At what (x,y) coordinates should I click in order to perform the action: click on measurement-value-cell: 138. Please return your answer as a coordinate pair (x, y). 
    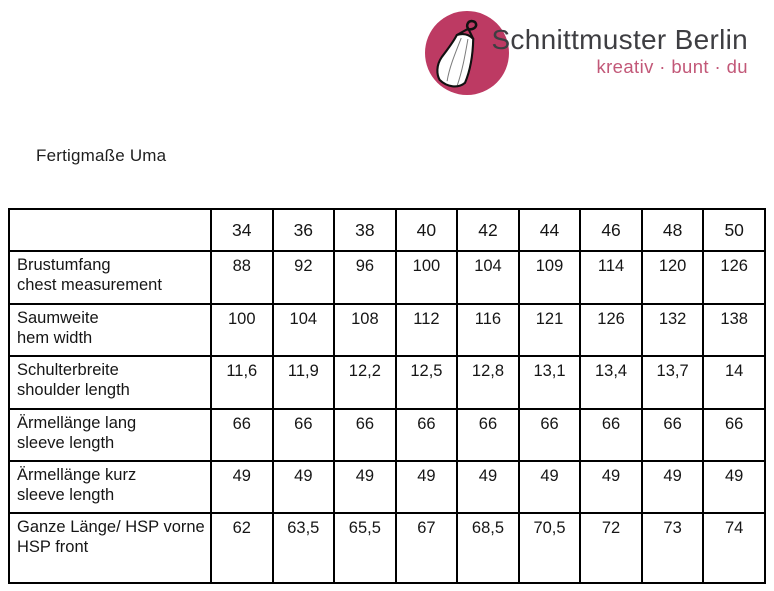
    Looking at the image, I should click on (734, 330).